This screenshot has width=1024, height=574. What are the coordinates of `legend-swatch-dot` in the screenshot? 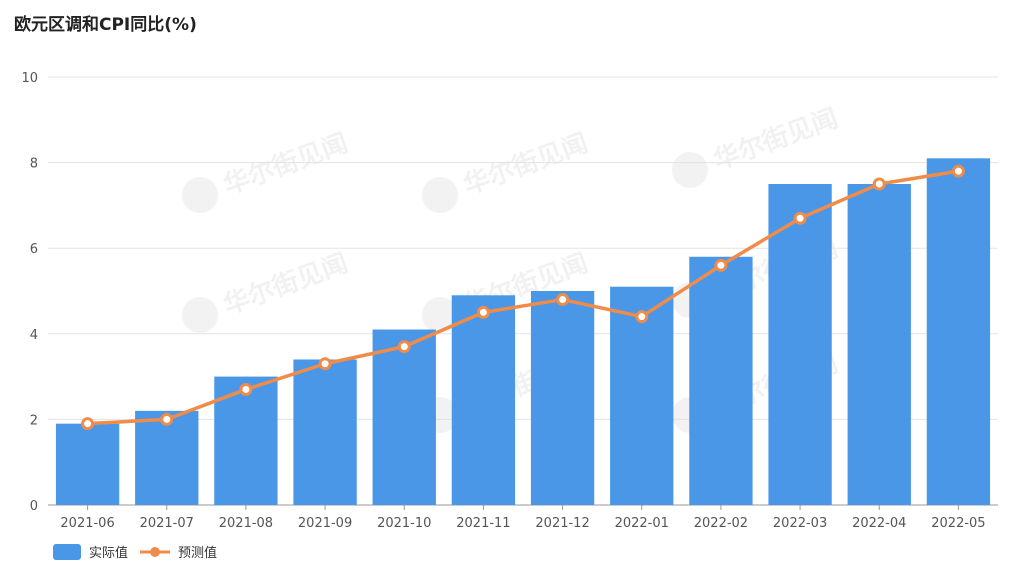 It's located at (155, 552).